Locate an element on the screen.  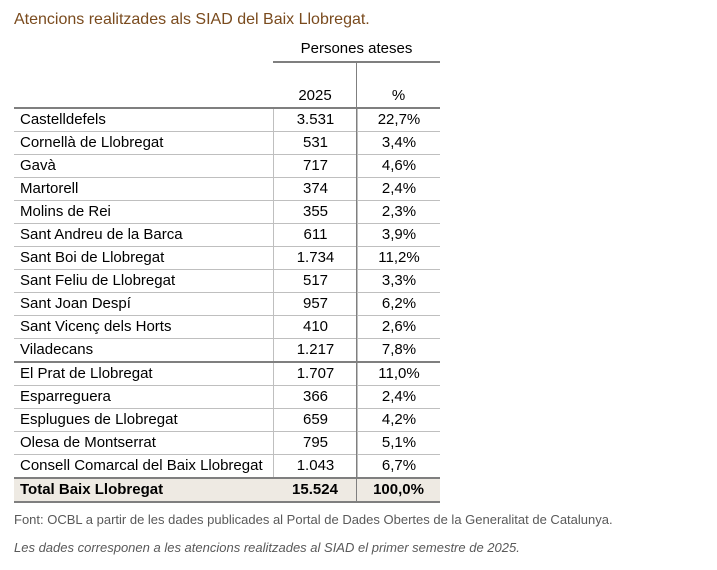
pct-cell: 2,6% is located at coordinates (398, 327).